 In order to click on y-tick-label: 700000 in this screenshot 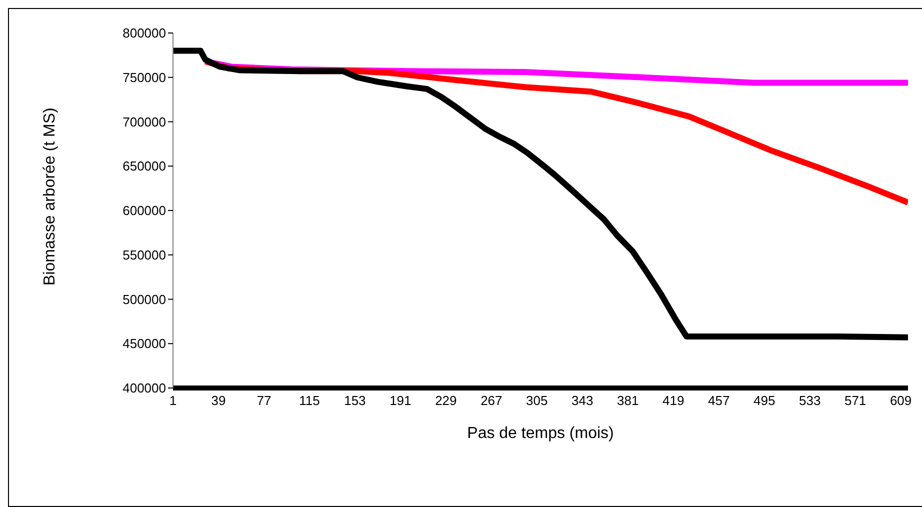, I will do `click(144, 122)`.